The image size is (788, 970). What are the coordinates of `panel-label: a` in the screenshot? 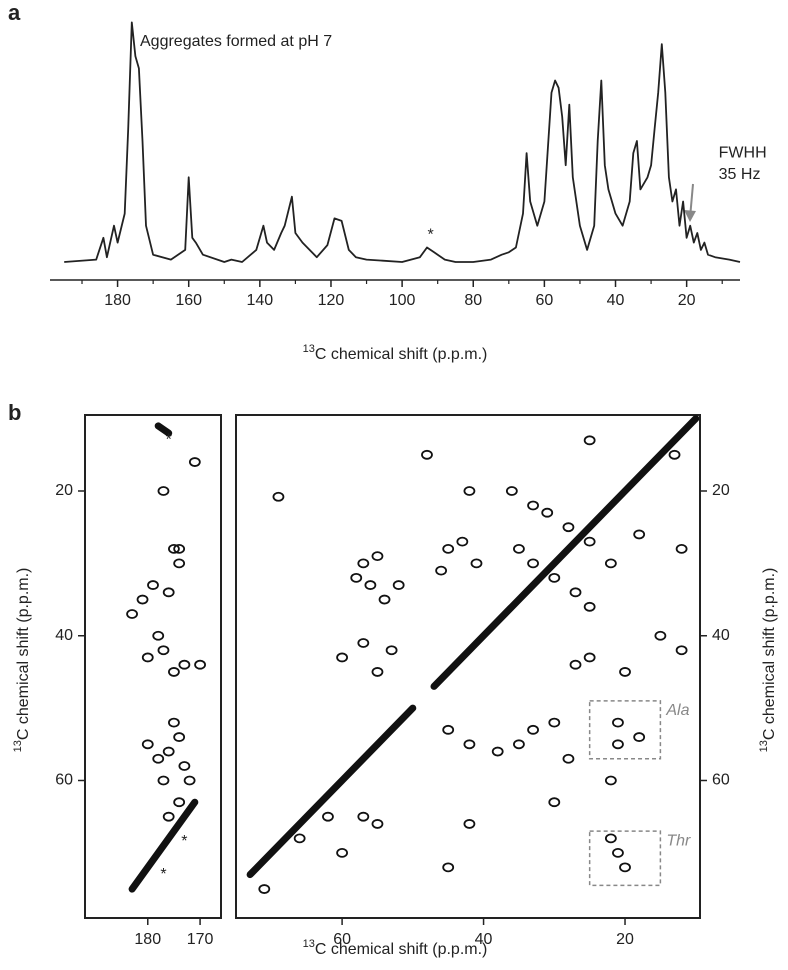 It's located at (14, 12).